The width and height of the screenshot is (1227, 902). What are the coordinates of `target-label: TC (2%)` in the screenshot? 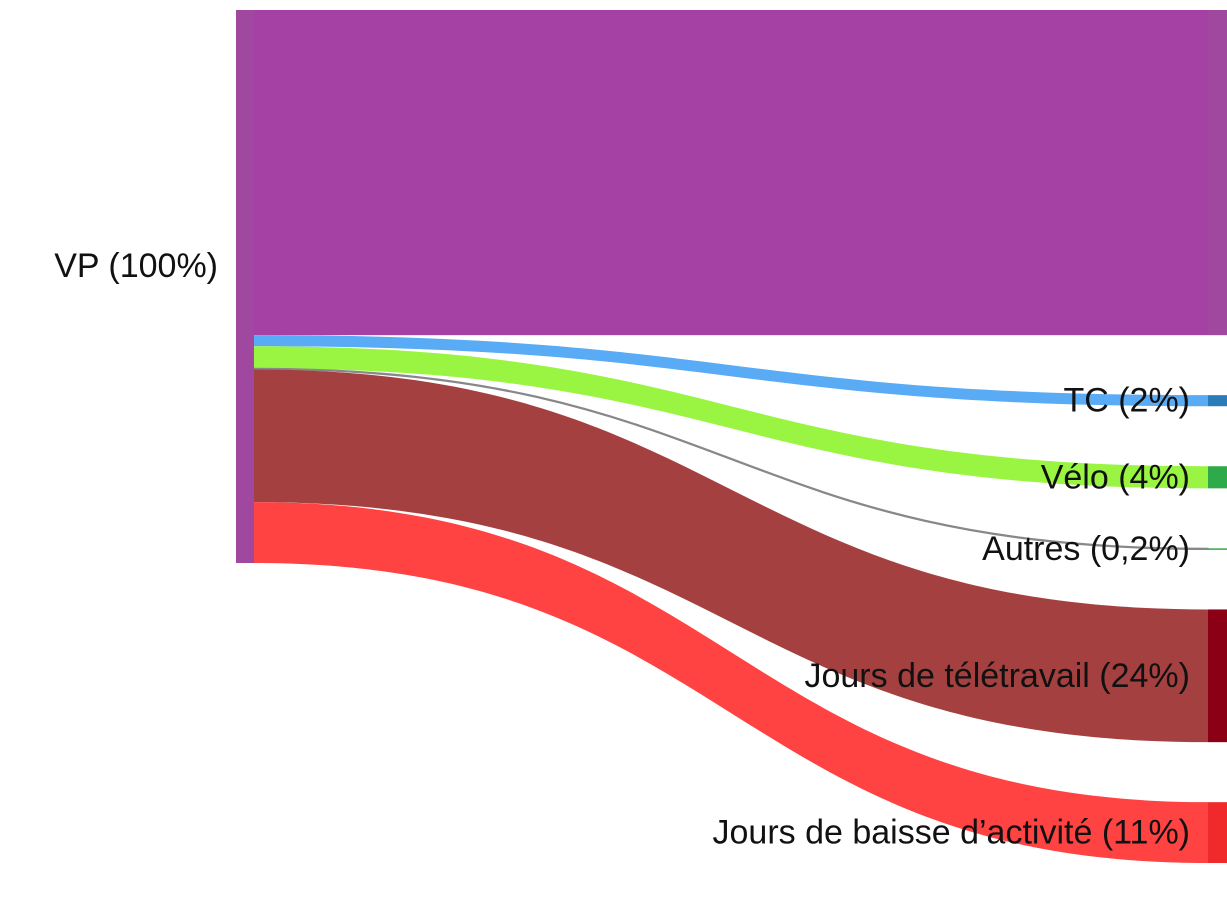 It's located at (1126, 401).